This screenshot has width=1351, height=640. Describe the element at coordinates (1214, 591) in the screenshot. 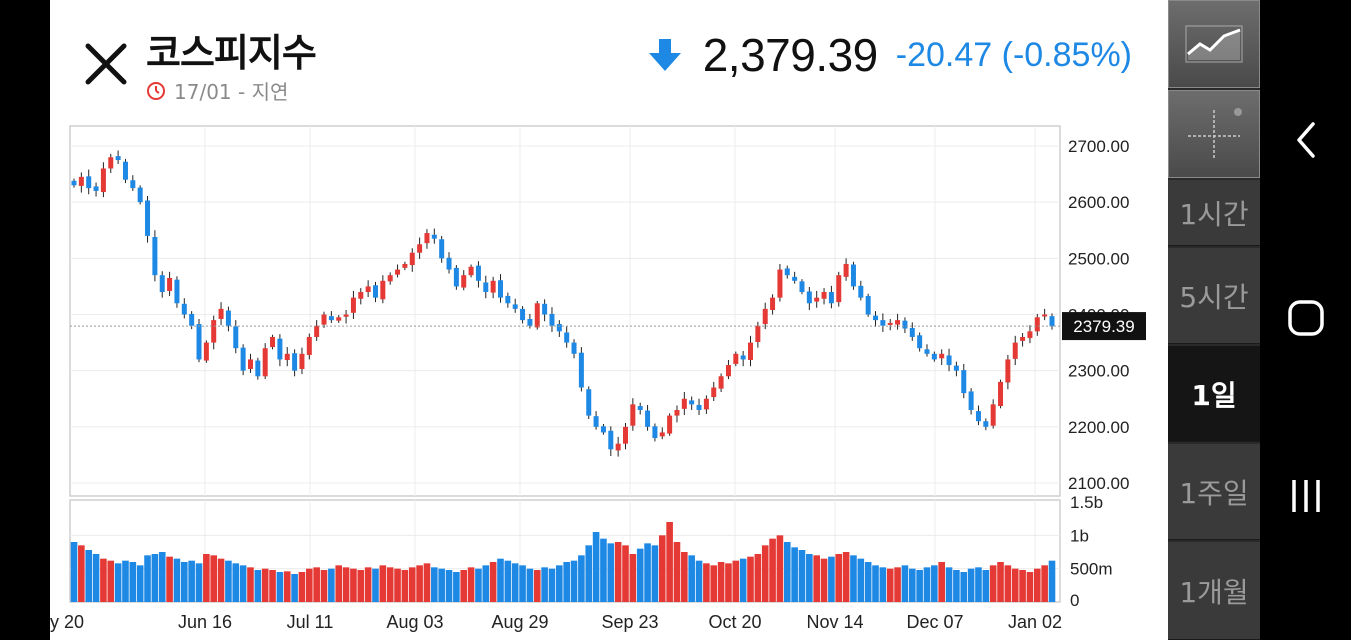

I see `period-1m: 1개월` at that location.